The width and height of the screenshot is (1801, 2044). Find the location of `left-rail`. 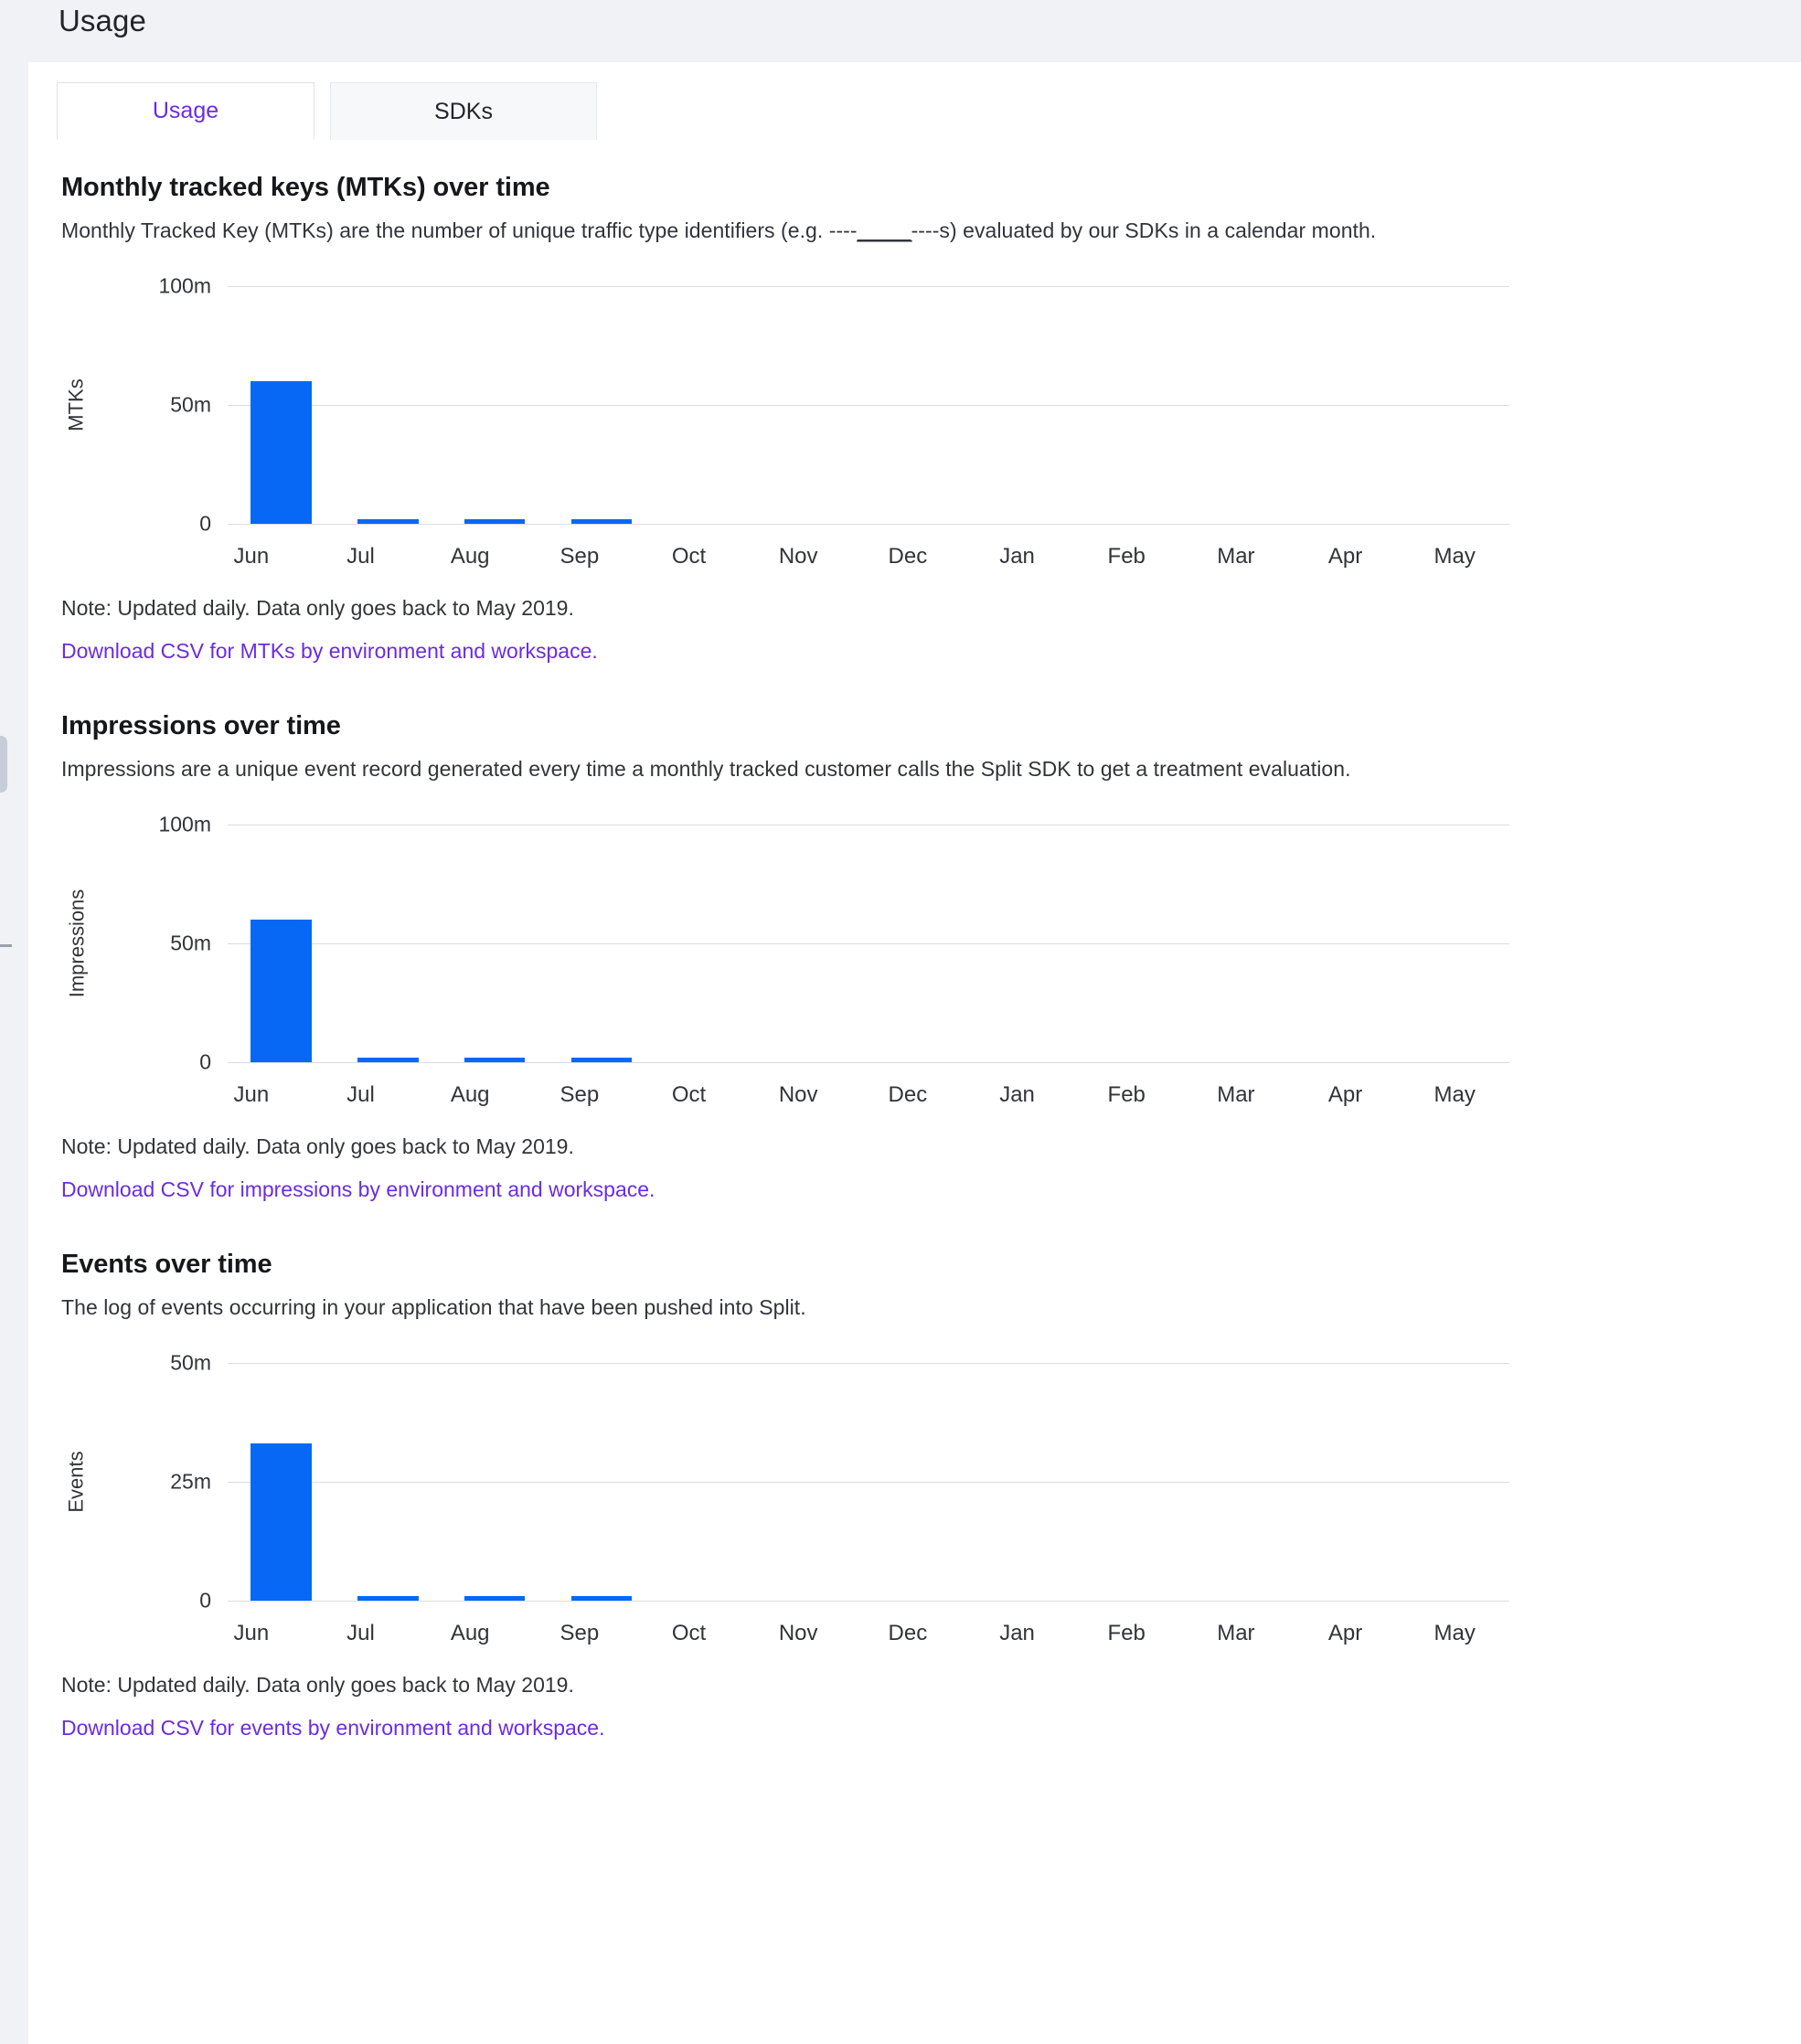

left-rail is located at coordinates (14, 1022).